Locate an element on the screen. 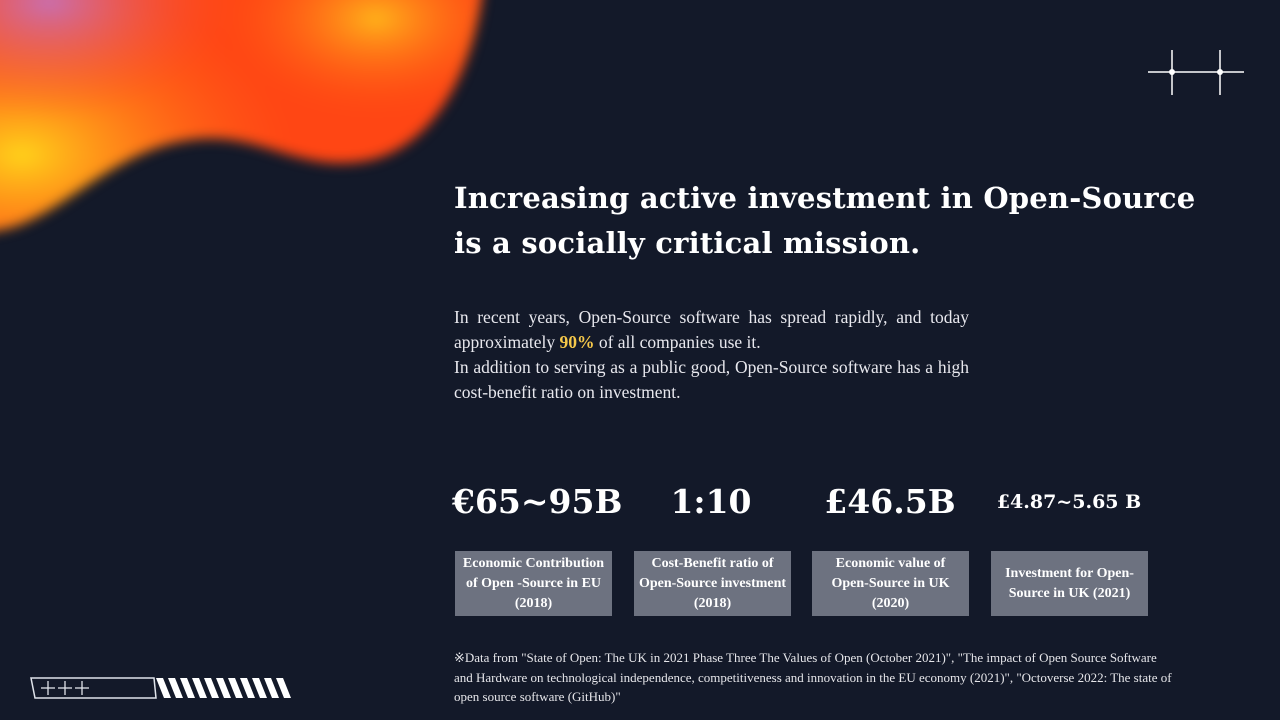 The width and height of the screenshot is (1280, 720). stat-value: £4.87~5.65 B is located at coordinates (1069, 502).